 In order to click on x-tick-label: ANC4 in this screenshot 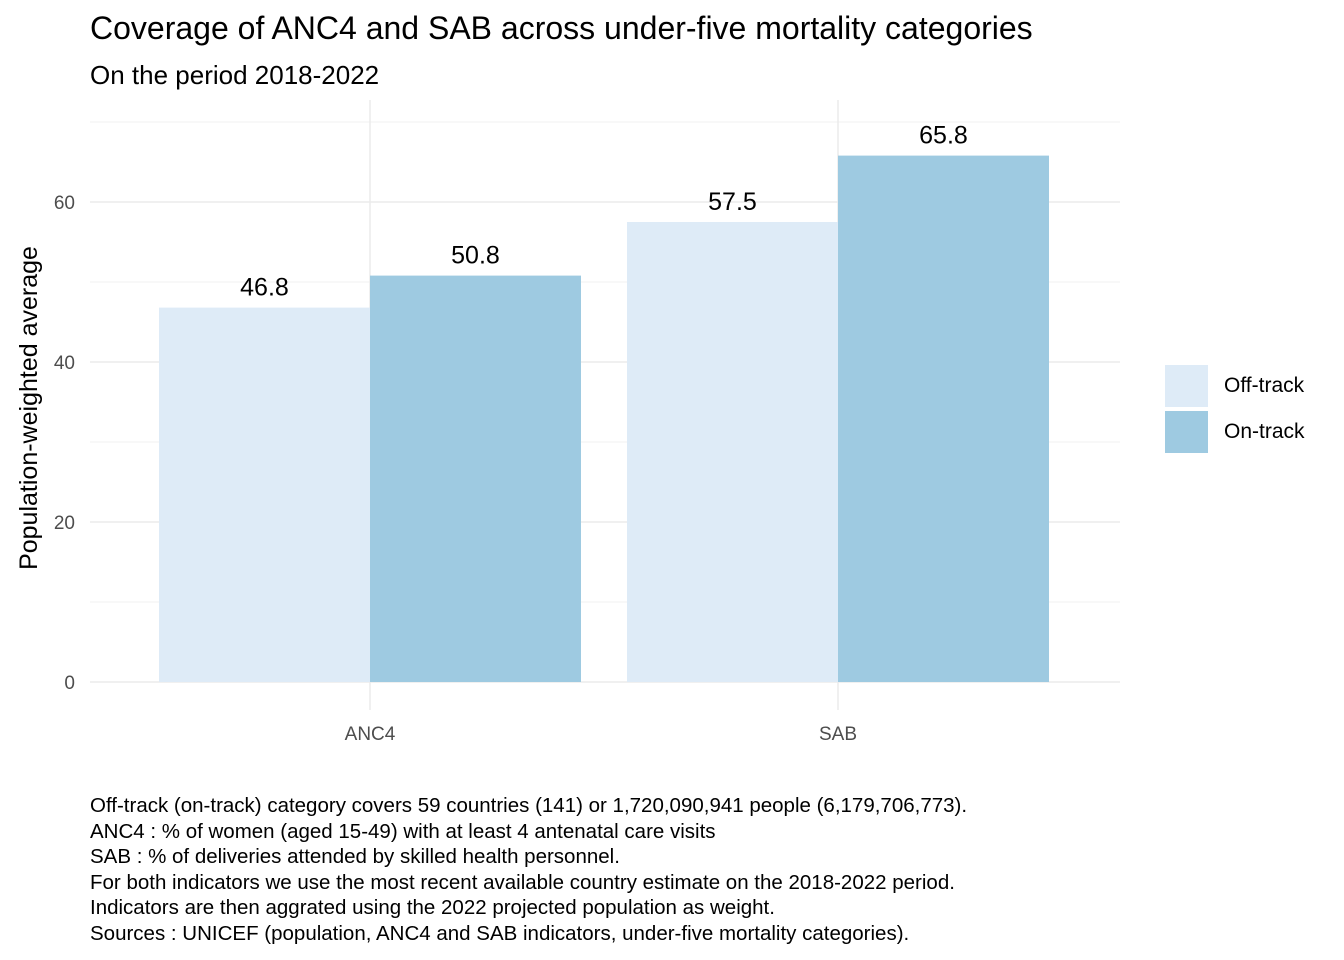, I will do `click(370, 734)`.